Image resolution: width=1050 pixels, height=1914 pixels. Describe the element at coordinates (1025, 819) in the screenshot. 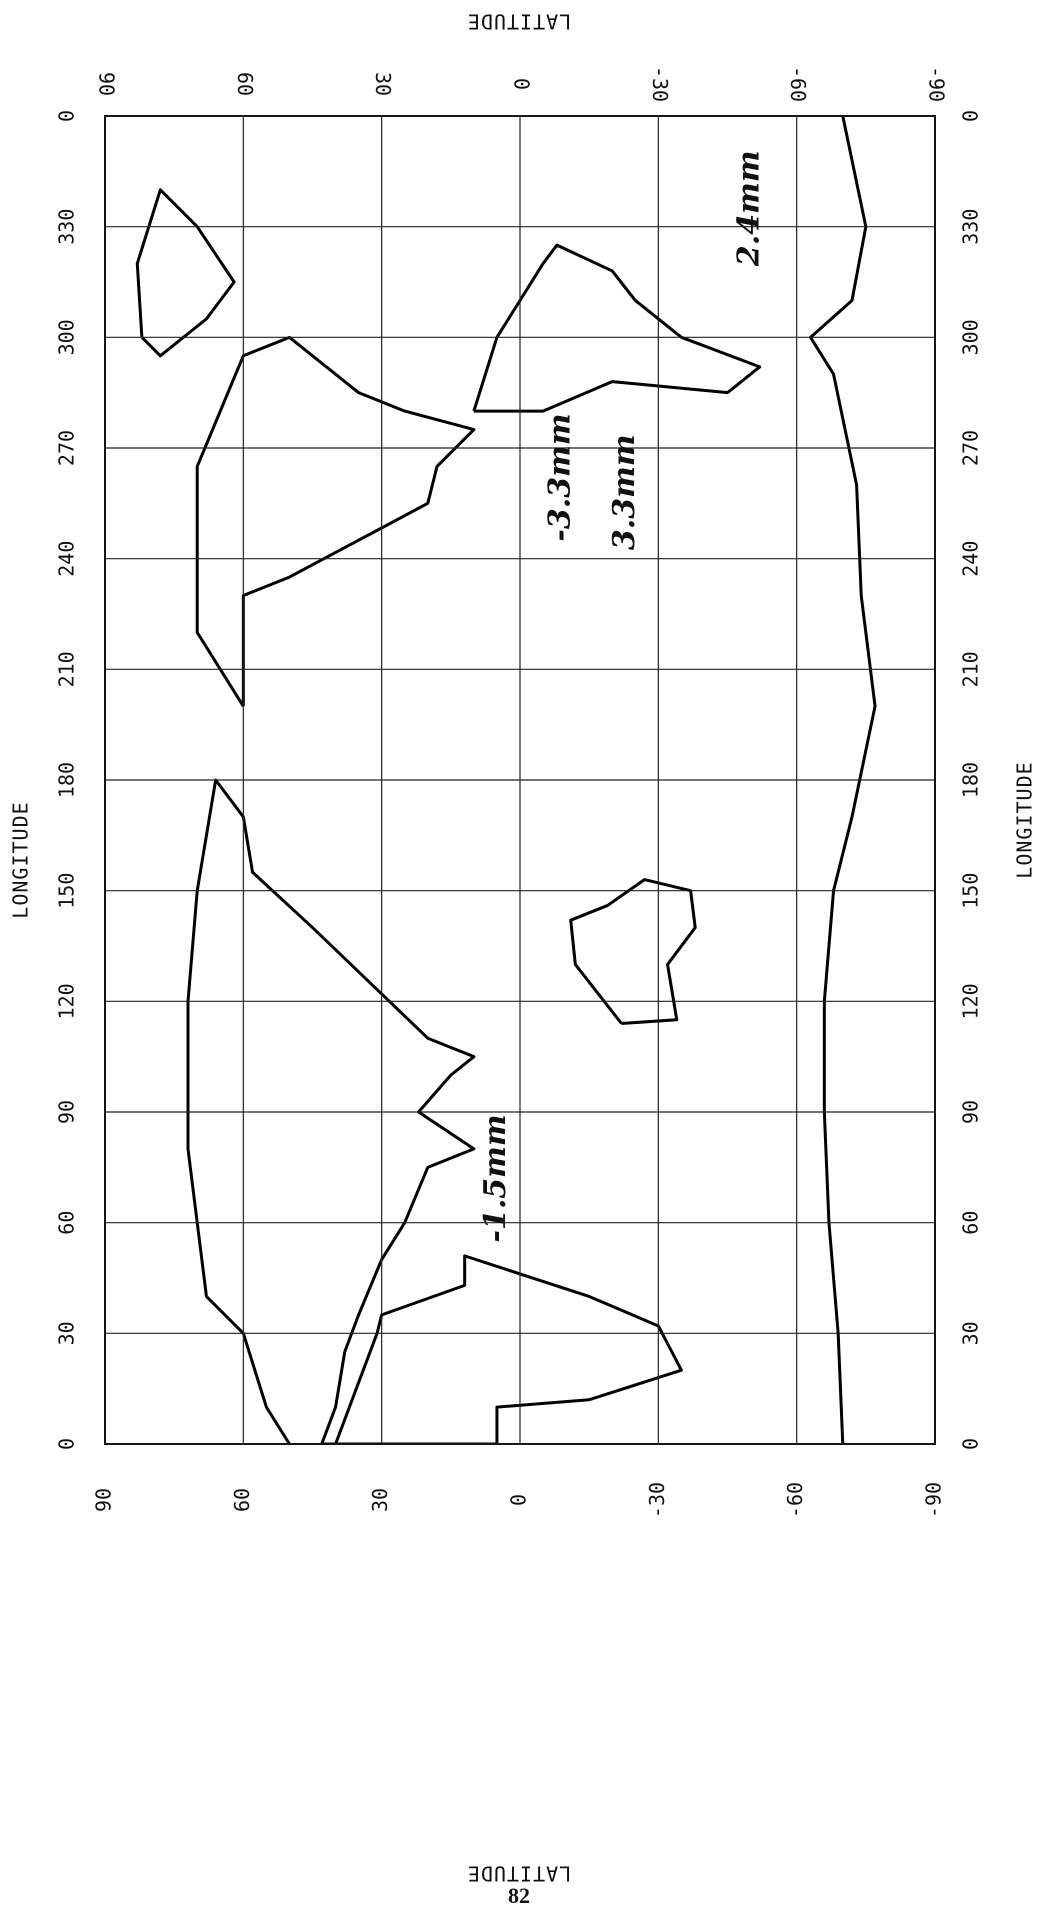

I see `right-axis-title: LONGITUDE` at that location.